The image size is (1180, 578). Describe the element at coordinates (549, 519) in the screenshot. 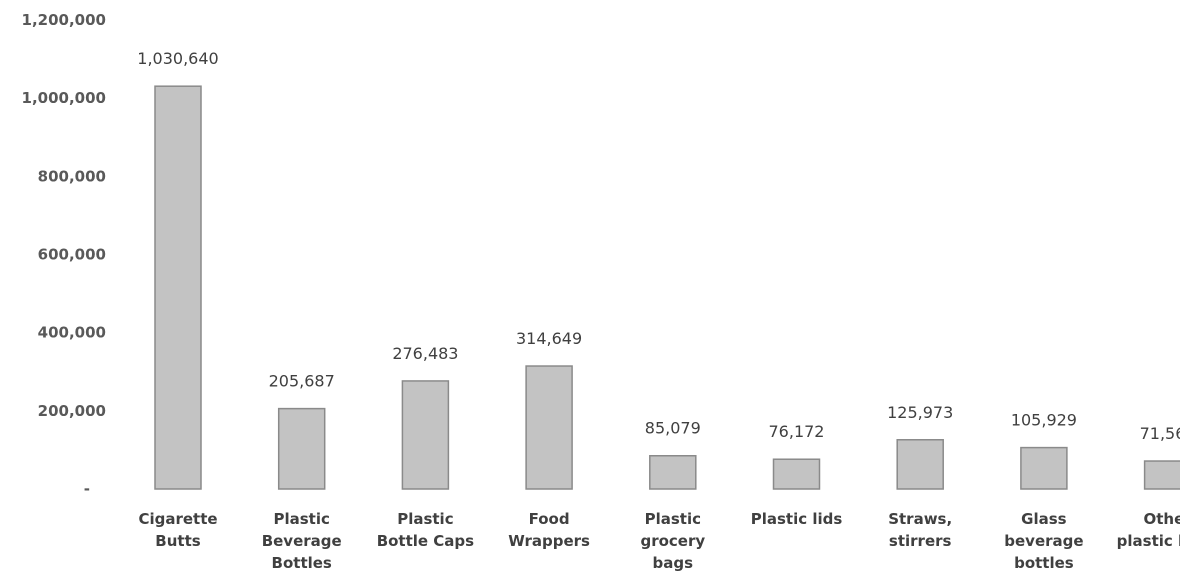

I see `x-tick-label-line: Food` at that location.